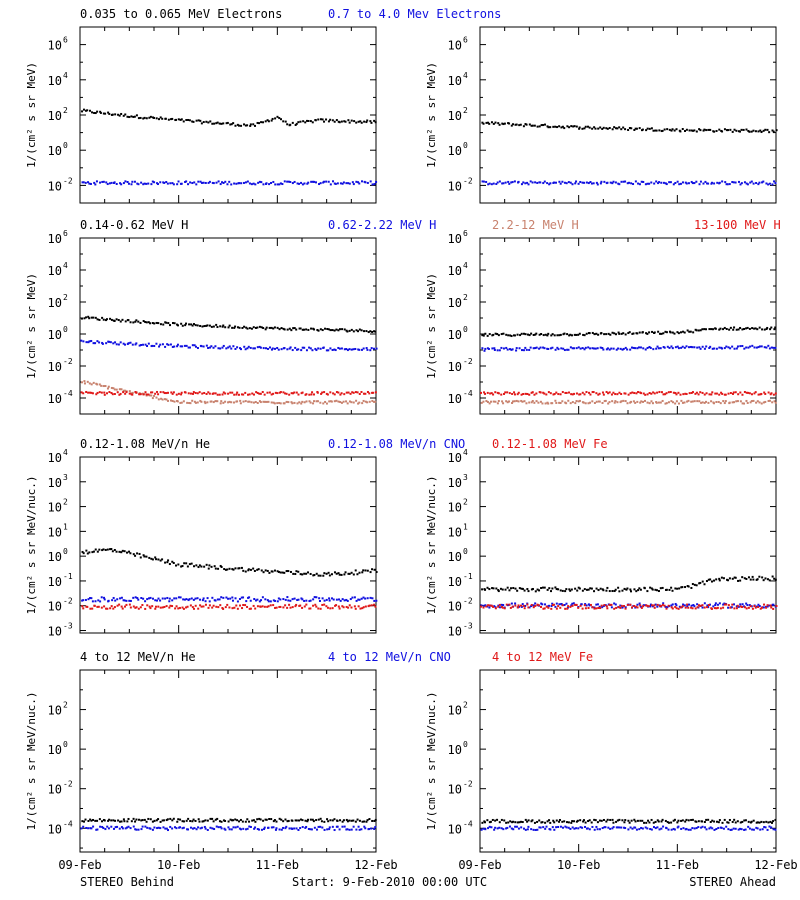  What do you see at coordinates (65, 297) in the screenshot?
I see `y-tick-exponent: 2` at bounding box center [65, 297].